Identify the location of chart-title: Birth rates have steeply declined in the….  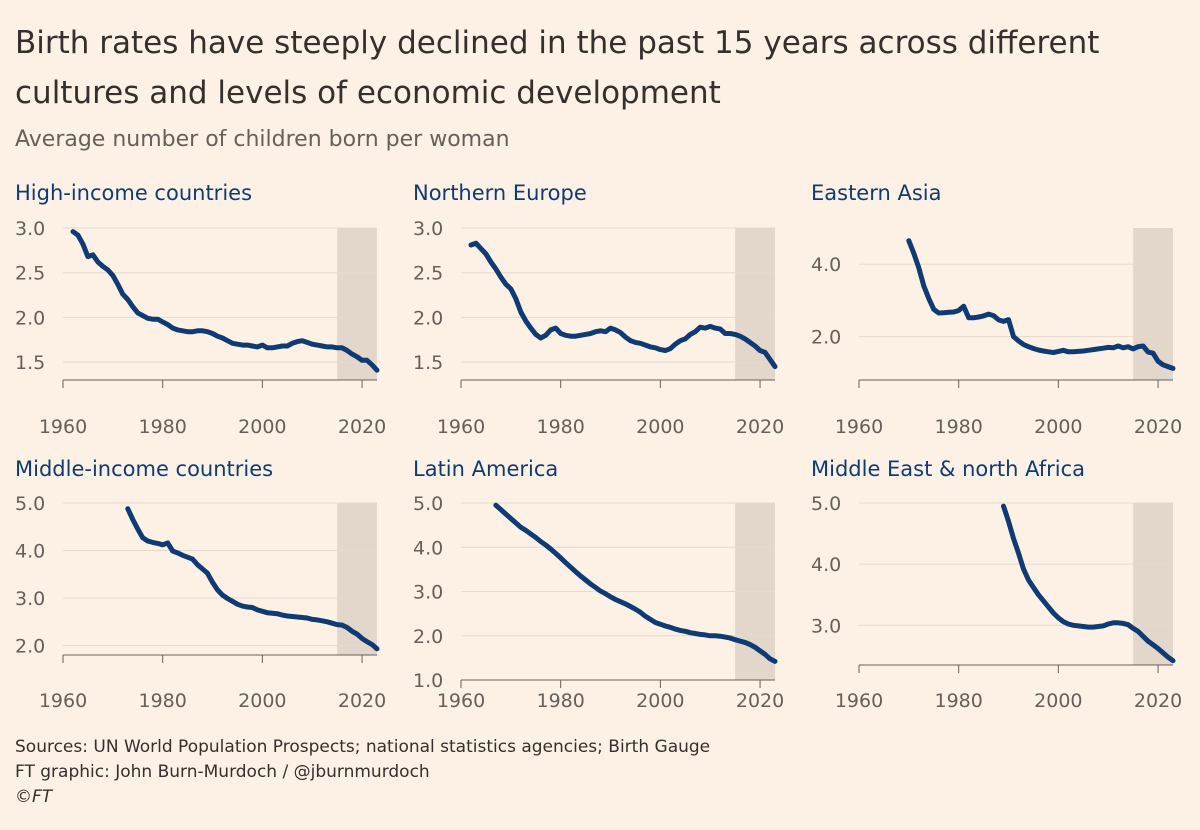
(557, 68).